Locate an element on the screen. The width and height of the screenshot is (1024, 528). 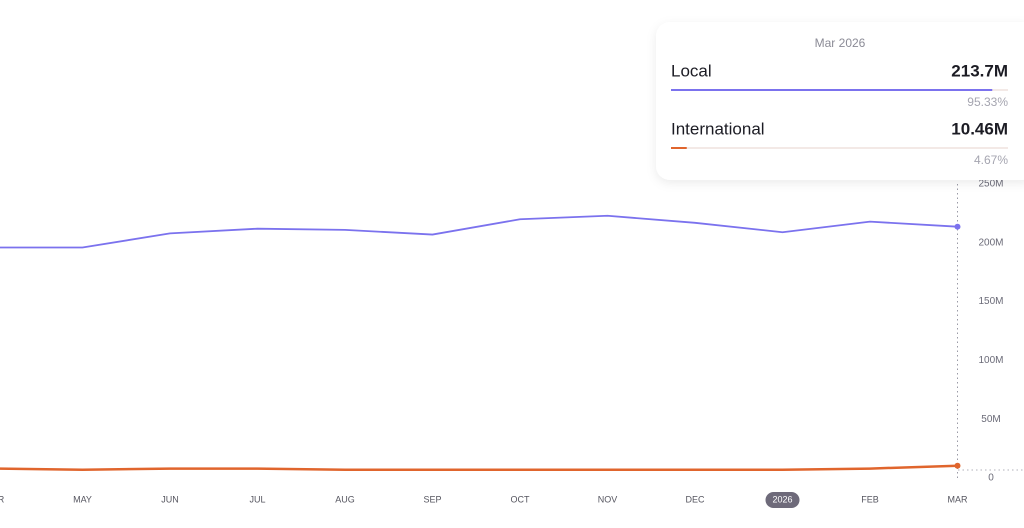
x-tick-label: AUG is located at coordinates (345, 499).